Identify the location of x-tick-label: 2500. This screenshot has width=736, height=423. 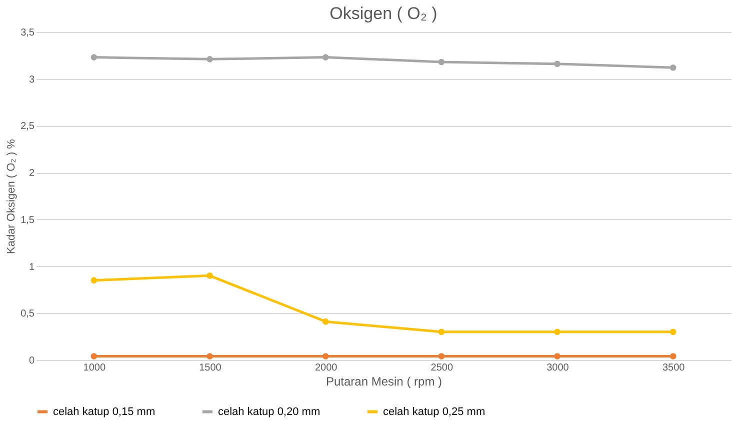
(442, 368).